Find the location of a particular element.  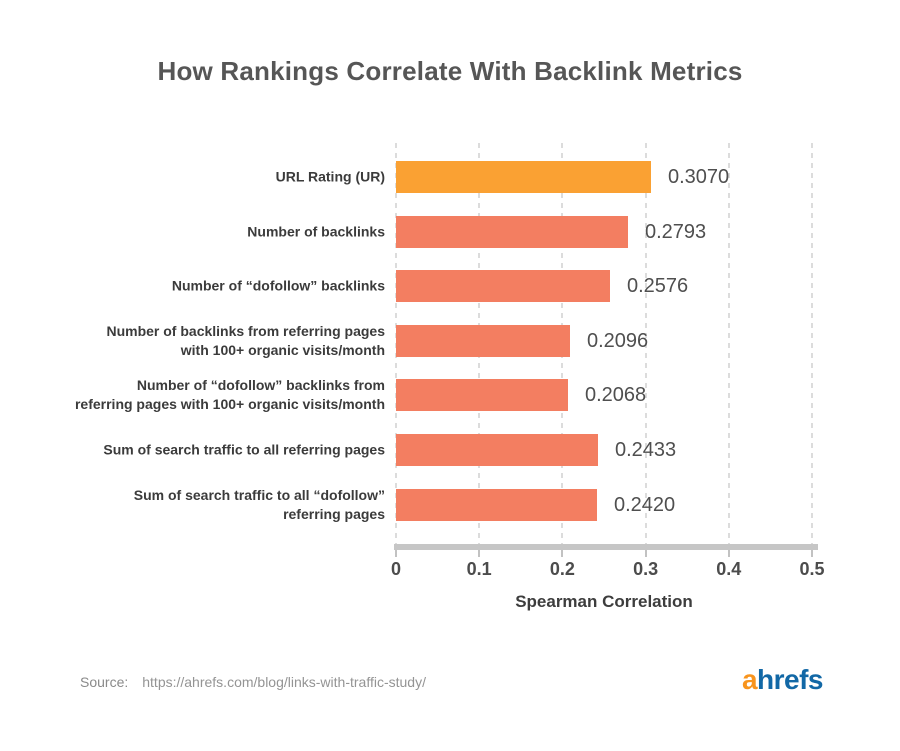

category-label-line: Number of “dofollow” backlinks from is located at coordinates (260, 385).